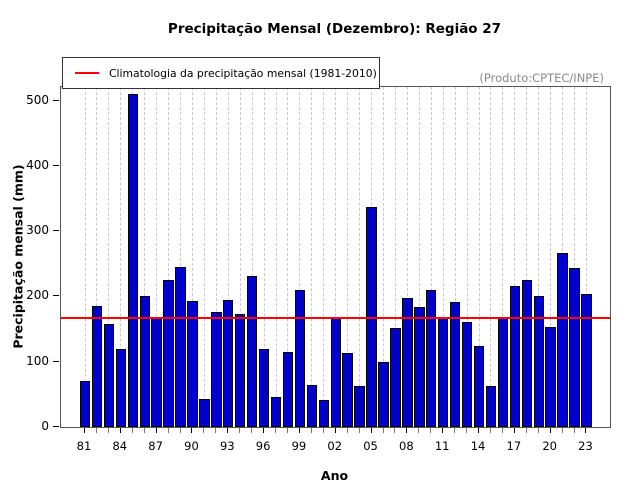 The height and width of the screenshot is (500, 640). Describe the element at coordinates (155, 446) in the screenshot. I see `x-tick-label-87: 87` at that location.